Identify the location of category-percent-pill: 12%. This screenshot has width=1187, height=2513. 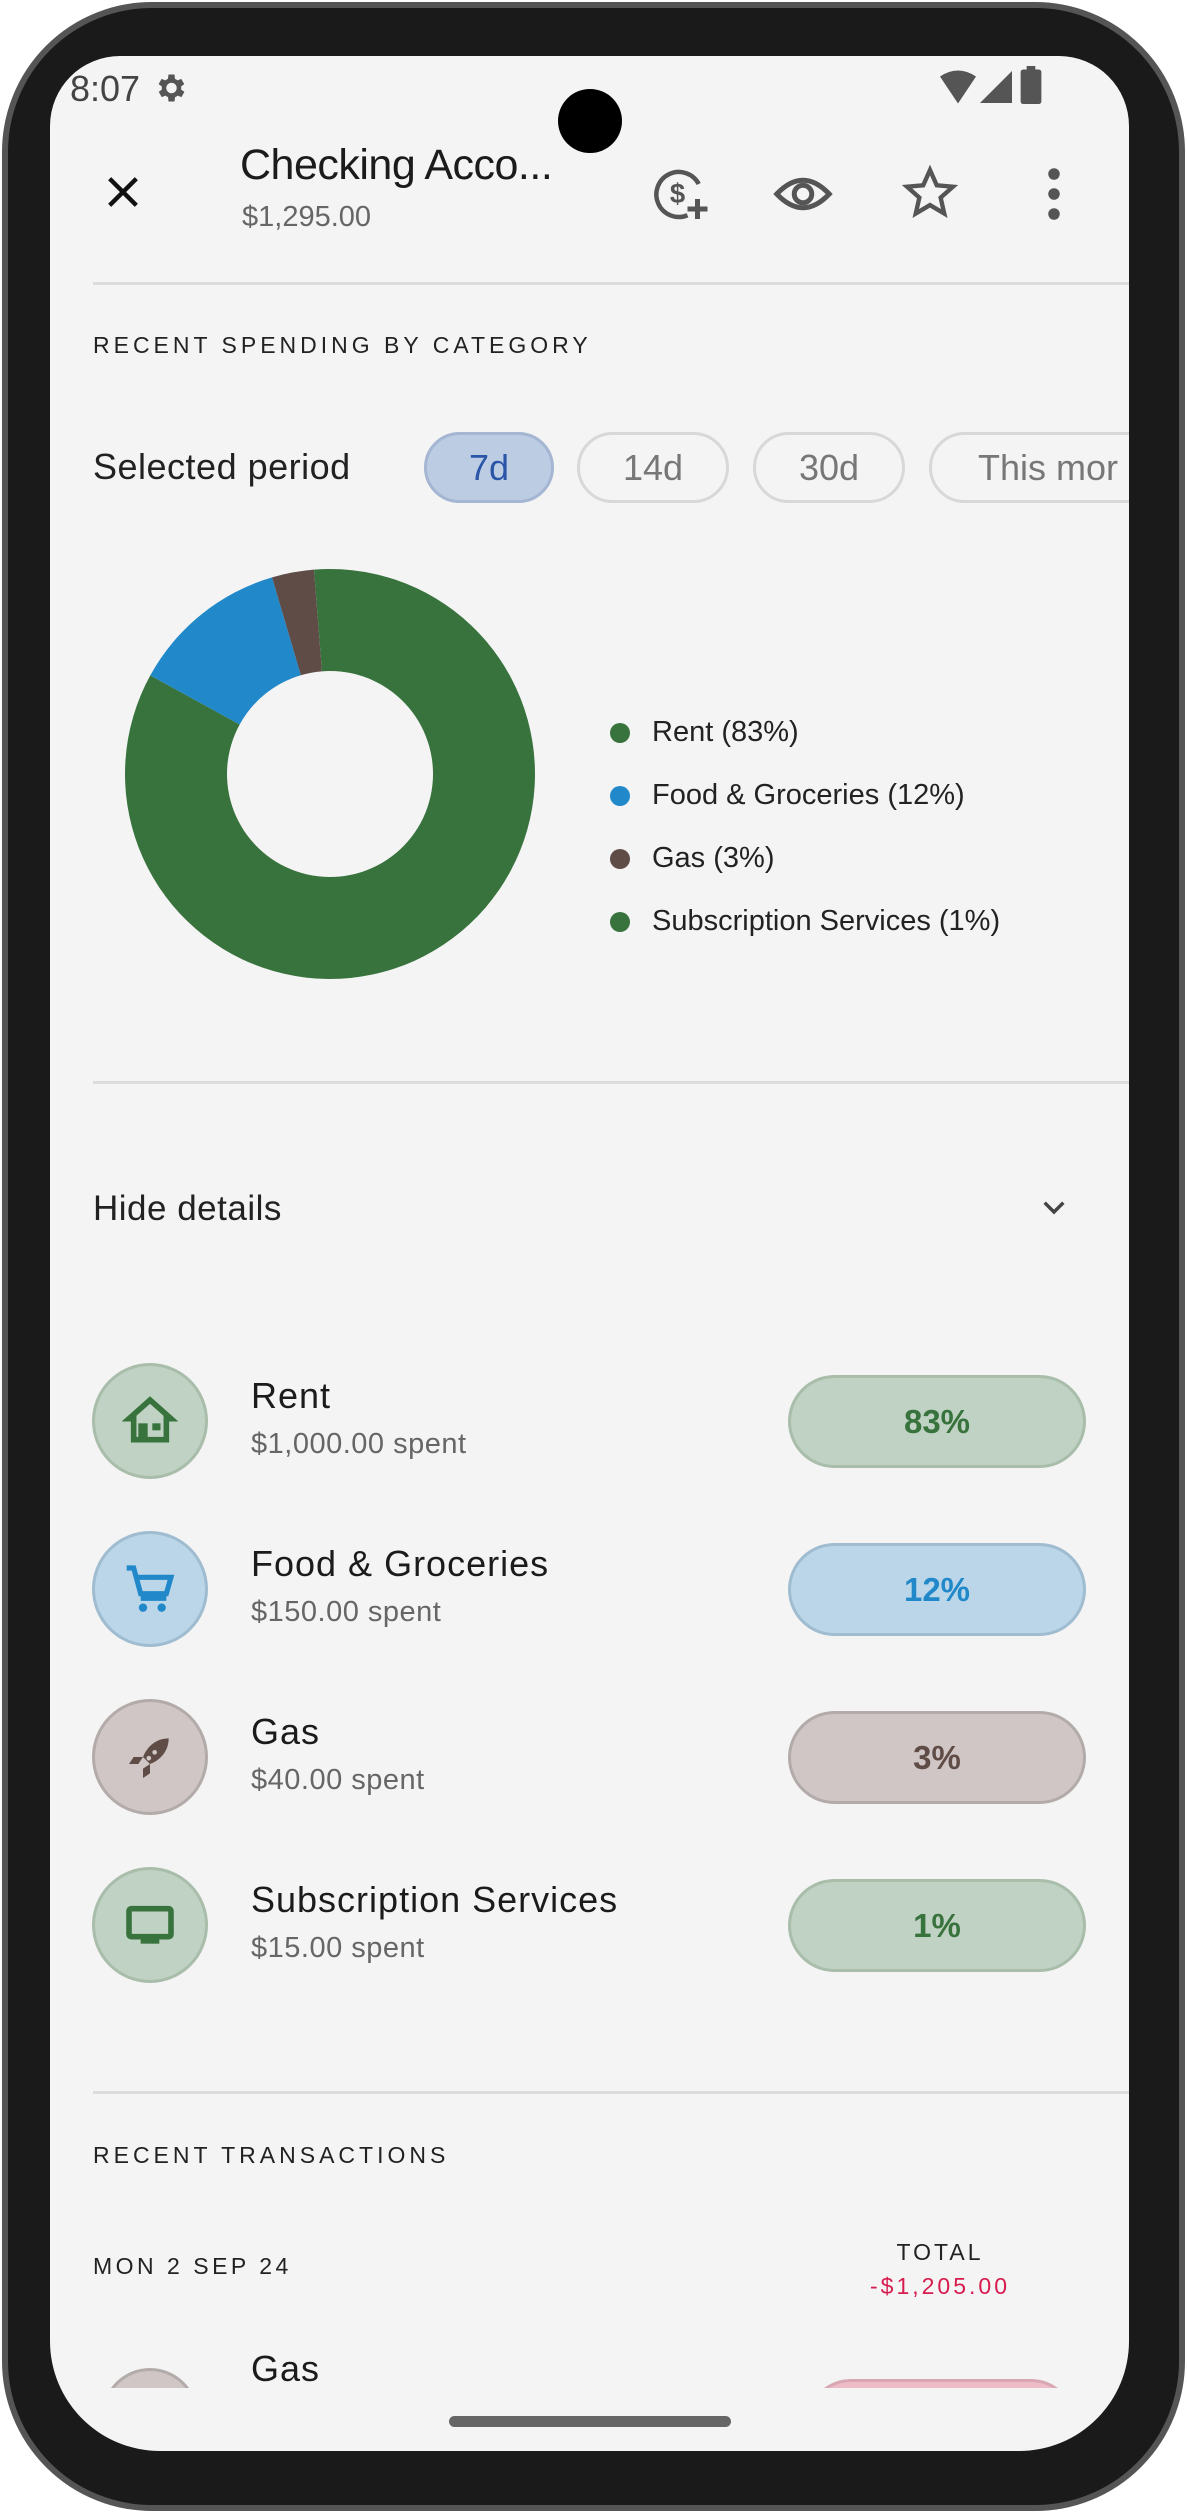
(937, 1589).